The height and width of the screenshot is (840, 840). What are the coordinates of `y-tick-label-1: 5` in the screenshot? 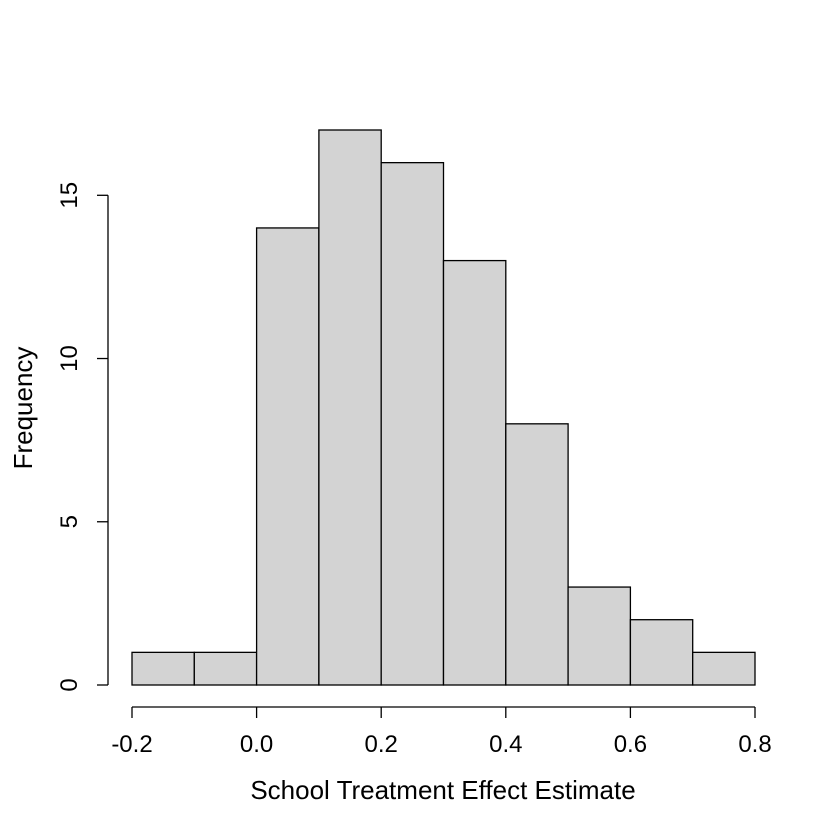 It's located at (69, 521).